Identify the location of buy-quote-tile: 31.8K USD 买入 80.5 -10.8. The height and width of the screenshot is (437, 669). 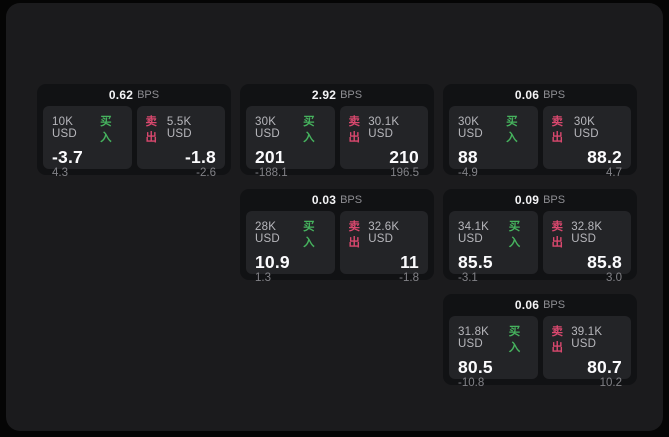
(493, 352).